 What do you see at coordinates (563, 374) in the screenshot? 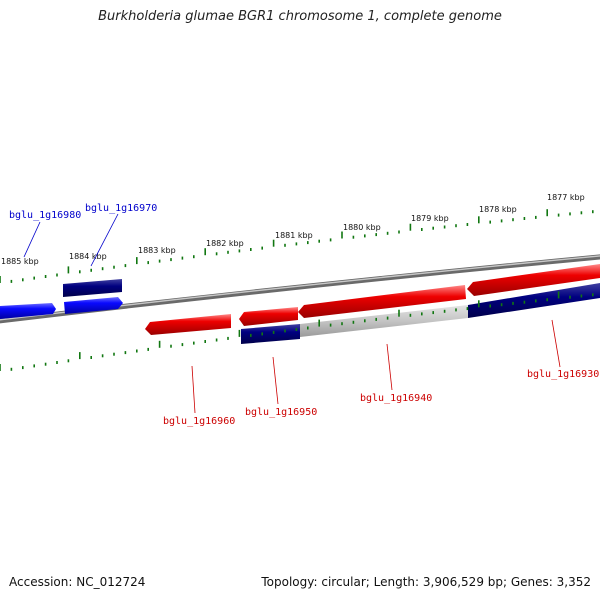
I see `gene-label-bglu-1g16930: bglu_1g16930` at bounding box center [563, 374].